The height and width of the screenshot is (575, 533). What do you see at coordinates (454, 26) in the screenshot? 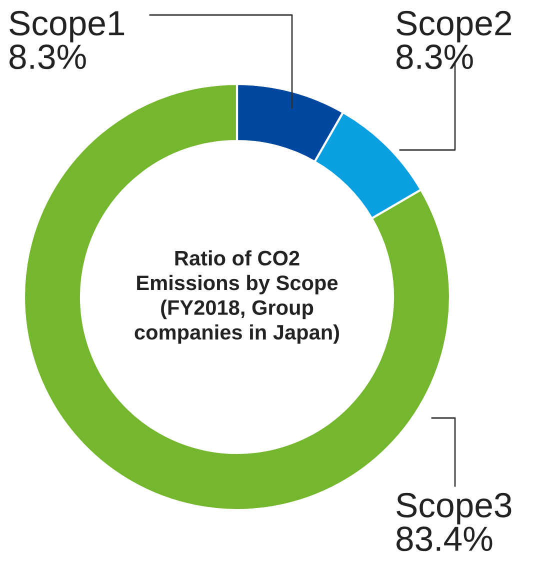
I see `slice-label: Scope2` at bounding box center [454, 26].